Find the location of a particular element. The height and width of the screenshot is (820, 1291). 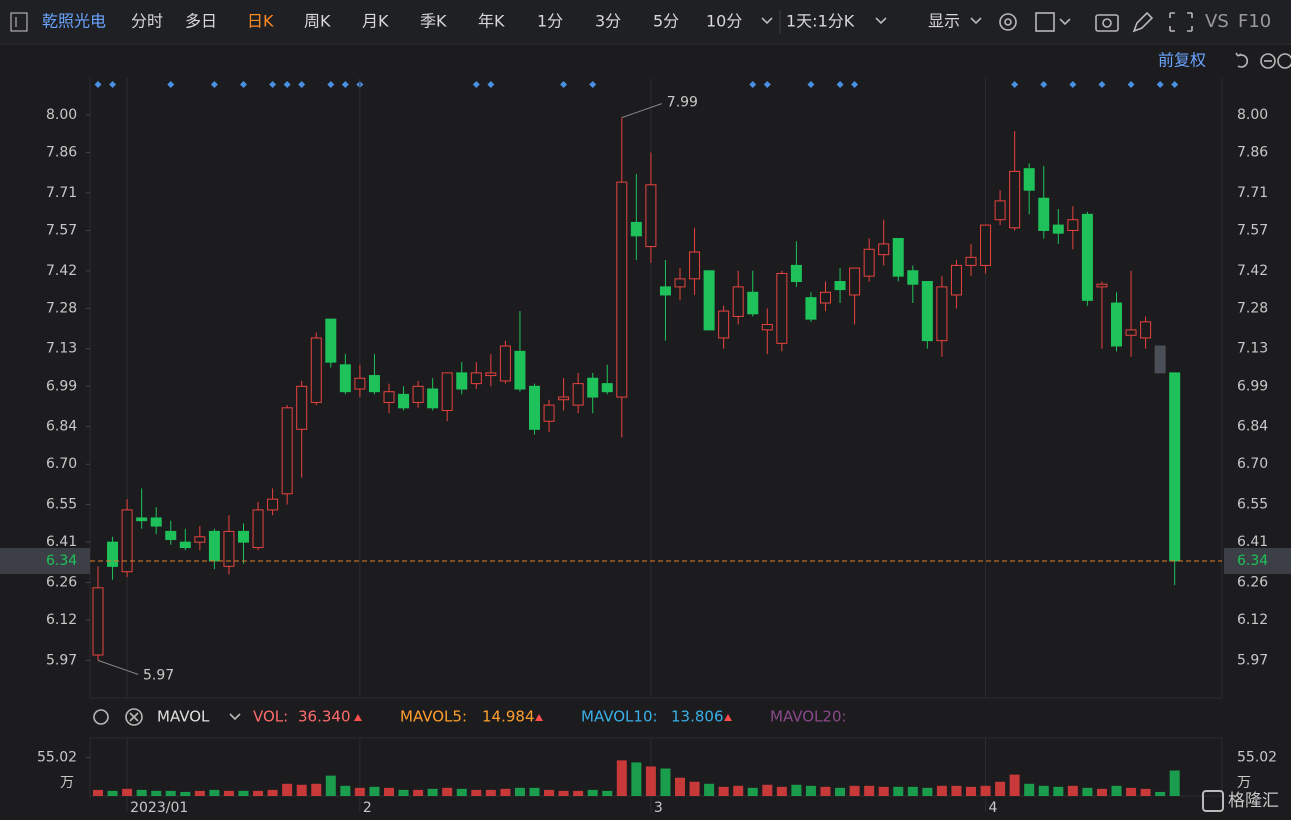

vol-label: VOL: is located at coordinates (270, 717).